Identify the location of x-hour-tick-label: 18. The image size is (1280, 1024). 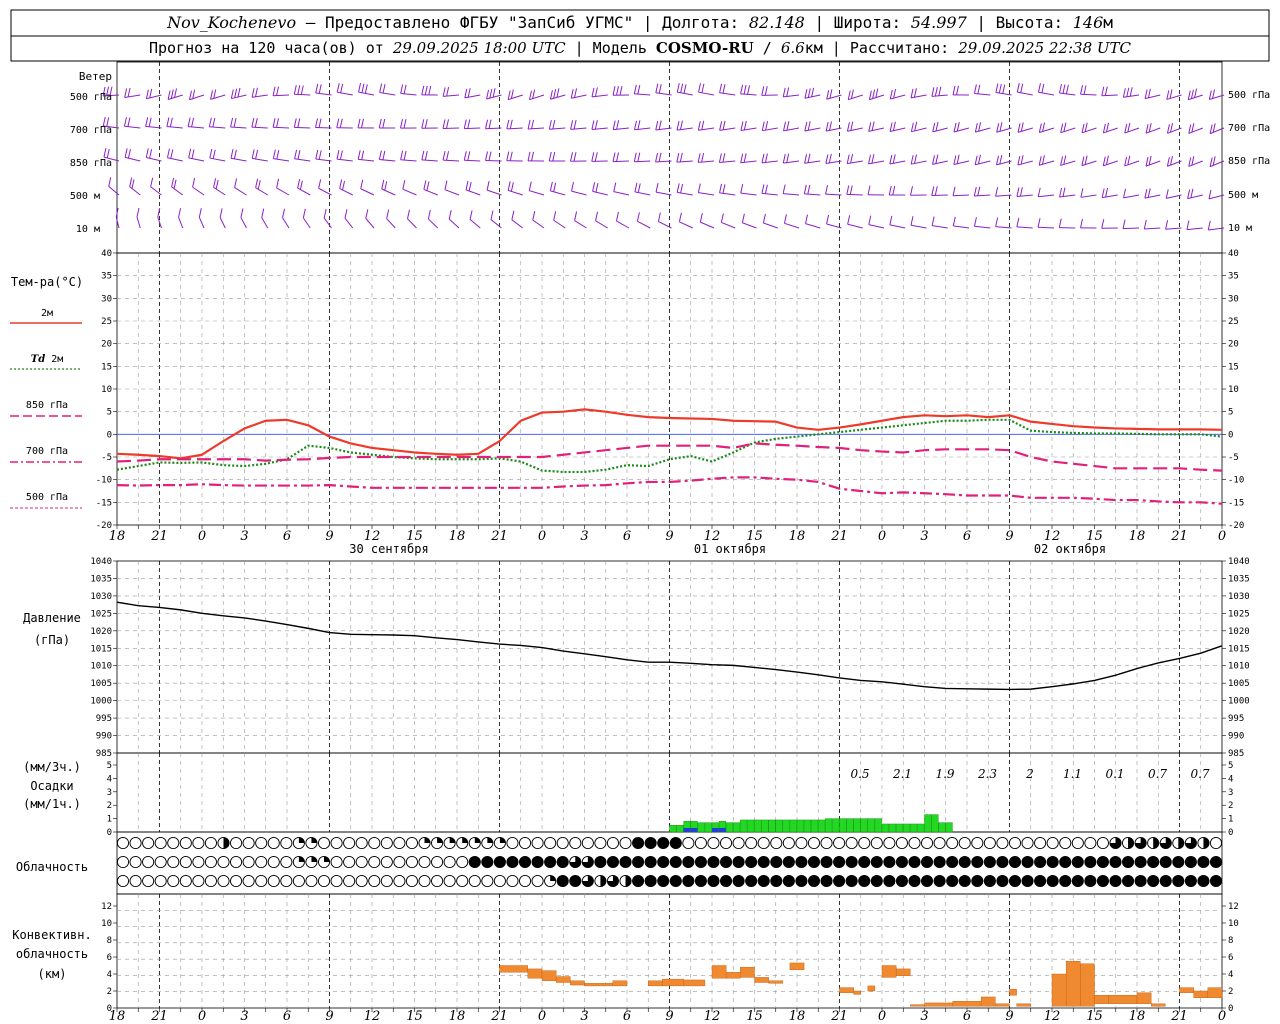
(117, 536).